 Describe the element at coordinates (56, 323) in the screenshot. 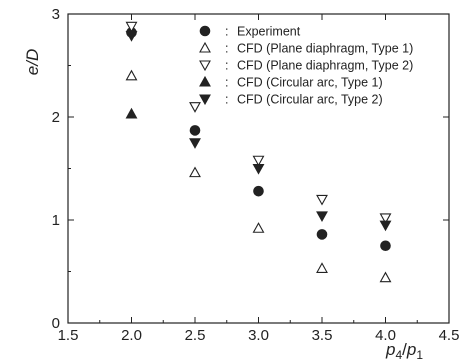

I see `y-tick-label: 0` at that location.